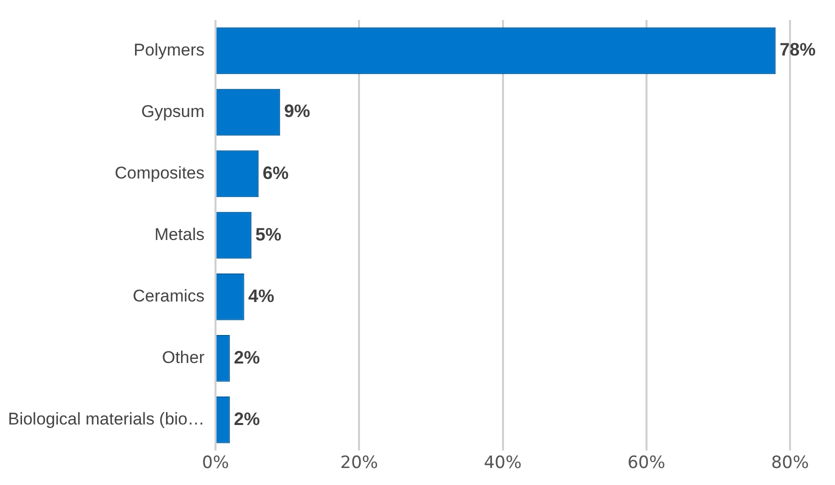  What do you see at coordinates (173, 111) in the screenshot?
I see `y-tick-label: Gypsum` at bounding box center [173, 111].